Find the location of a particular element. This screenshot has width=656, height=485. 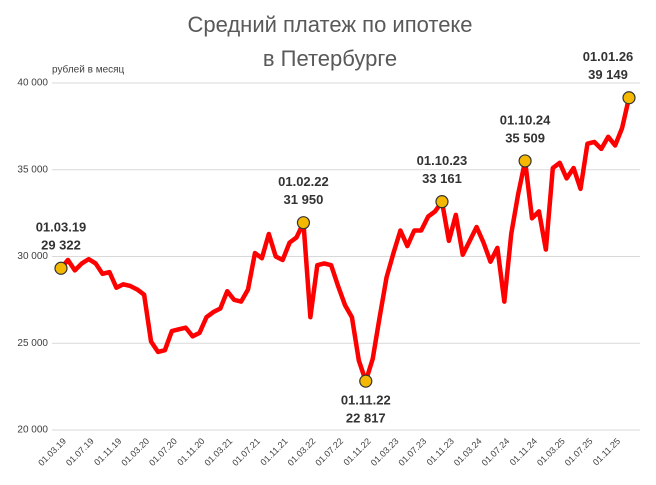

x-tick-label: 01.11.23 is located at coordinates (440, 451).